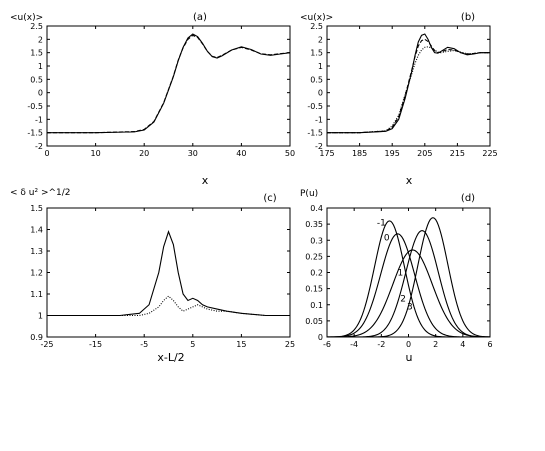  What do you see at coordinates (36, 273) in the screenshot?
I see `y-tick-label: 1.2` at bounding box center [36, 273].